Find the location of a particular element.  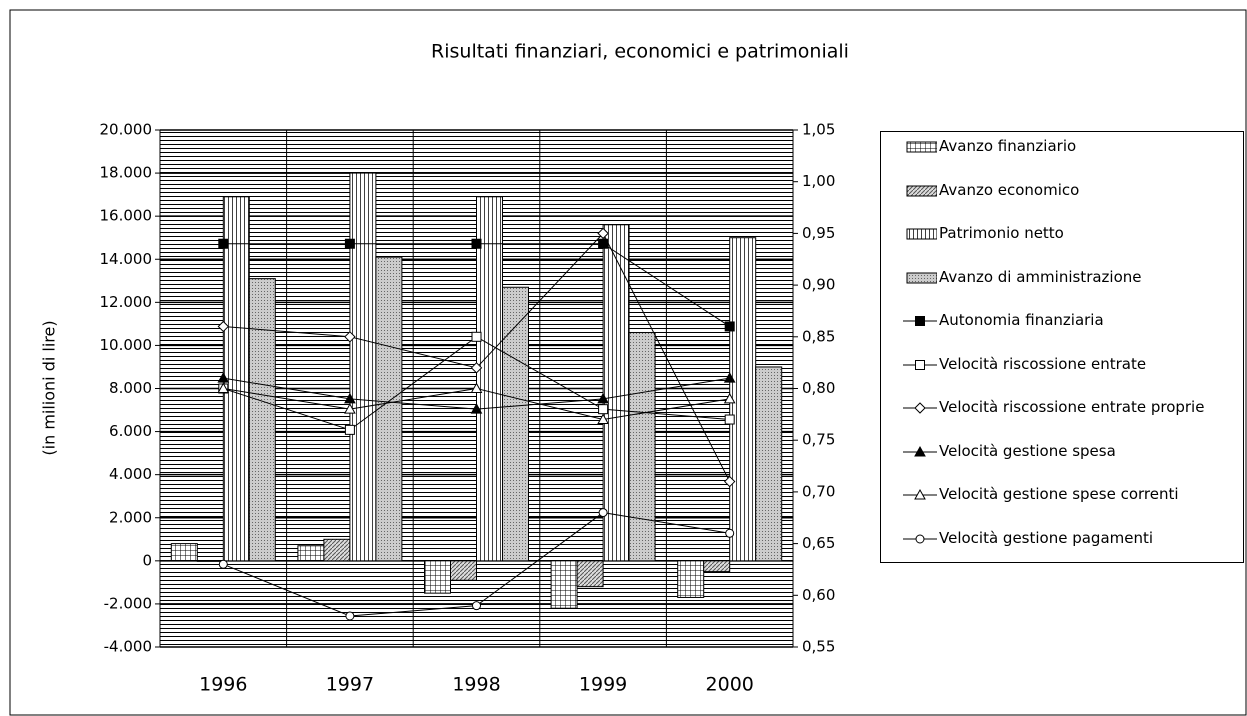

legend-label: Velocità gestione pagamenti is located at coordinates (1046, 537).